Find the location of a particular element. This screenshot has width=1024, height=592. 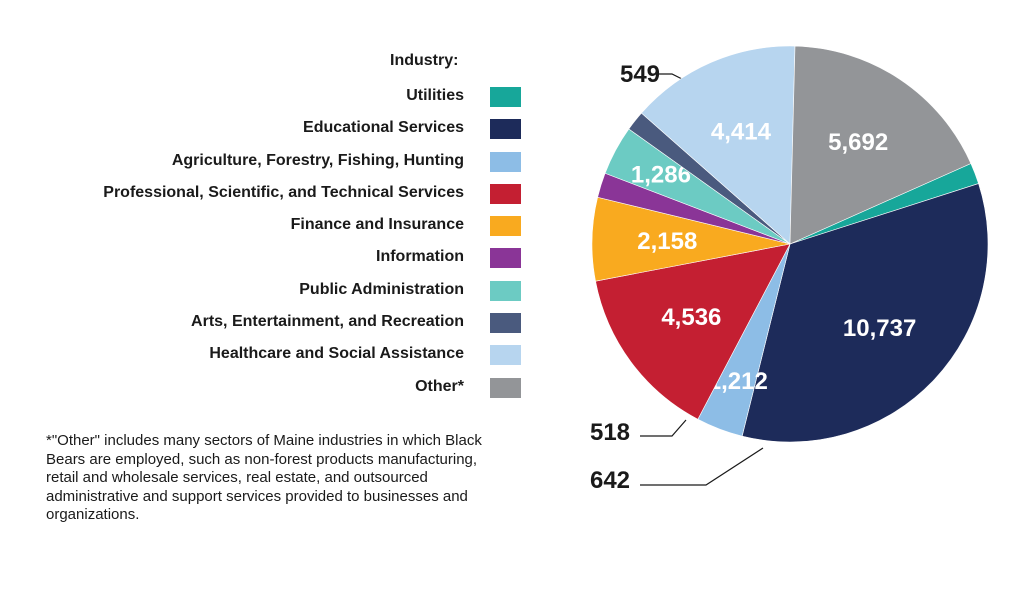

slice-value-label: 642 is located at coordinates (610, 480).